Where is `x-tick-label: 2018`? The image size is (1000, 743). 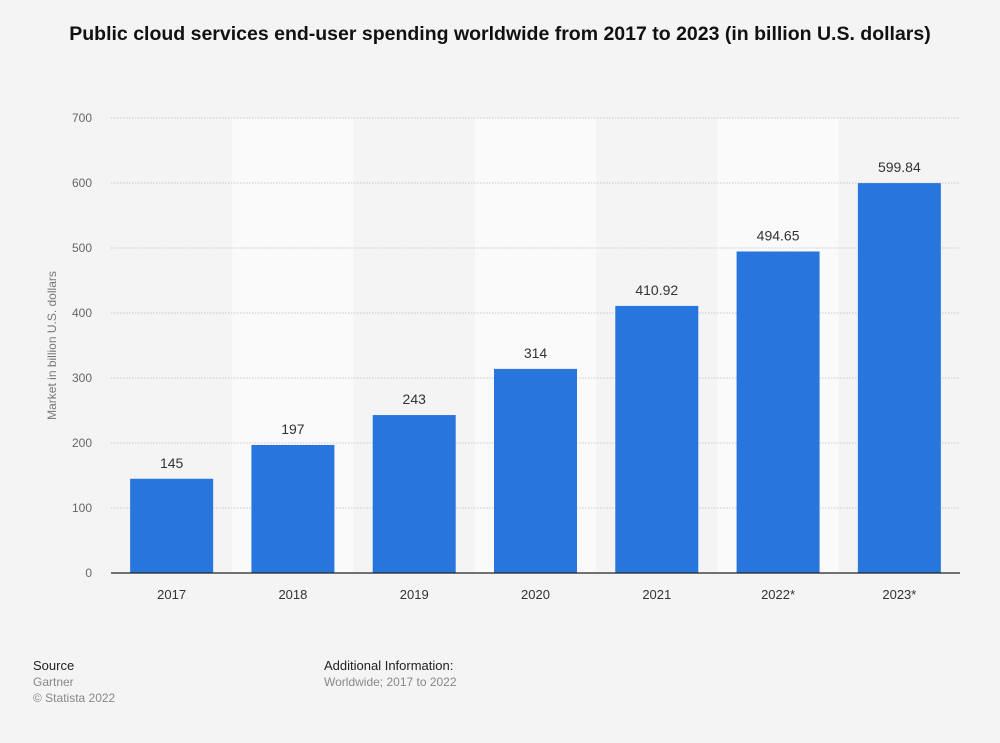 x-tick-label: 2018 is located at coordinates (292, 594).